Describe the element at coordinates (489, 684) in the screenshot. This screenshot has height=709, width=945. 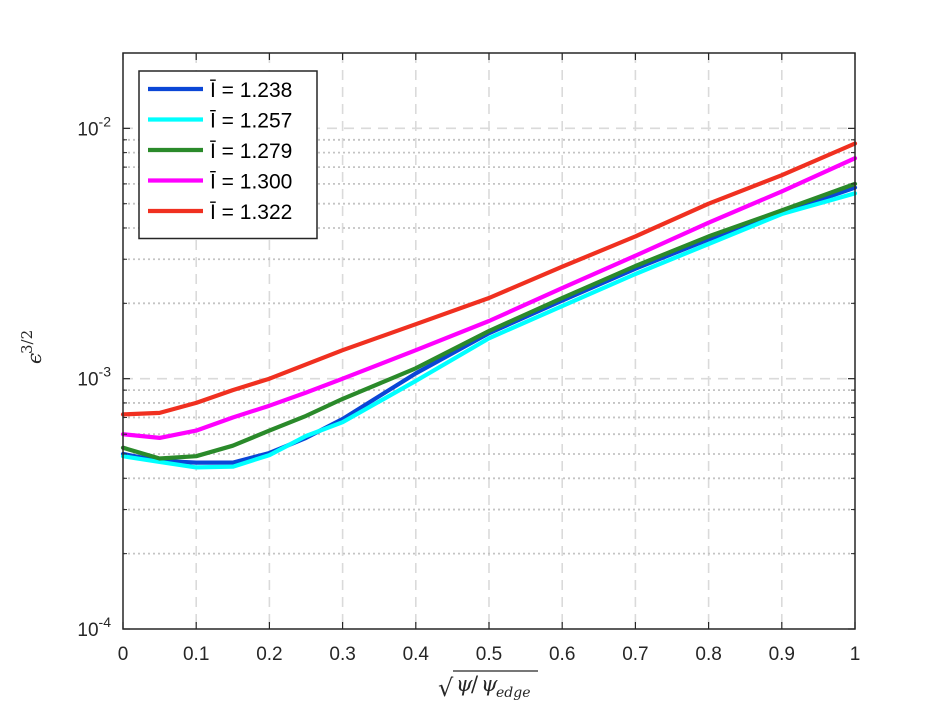
I see `xlabel-psi-edge: ψ` at that location.